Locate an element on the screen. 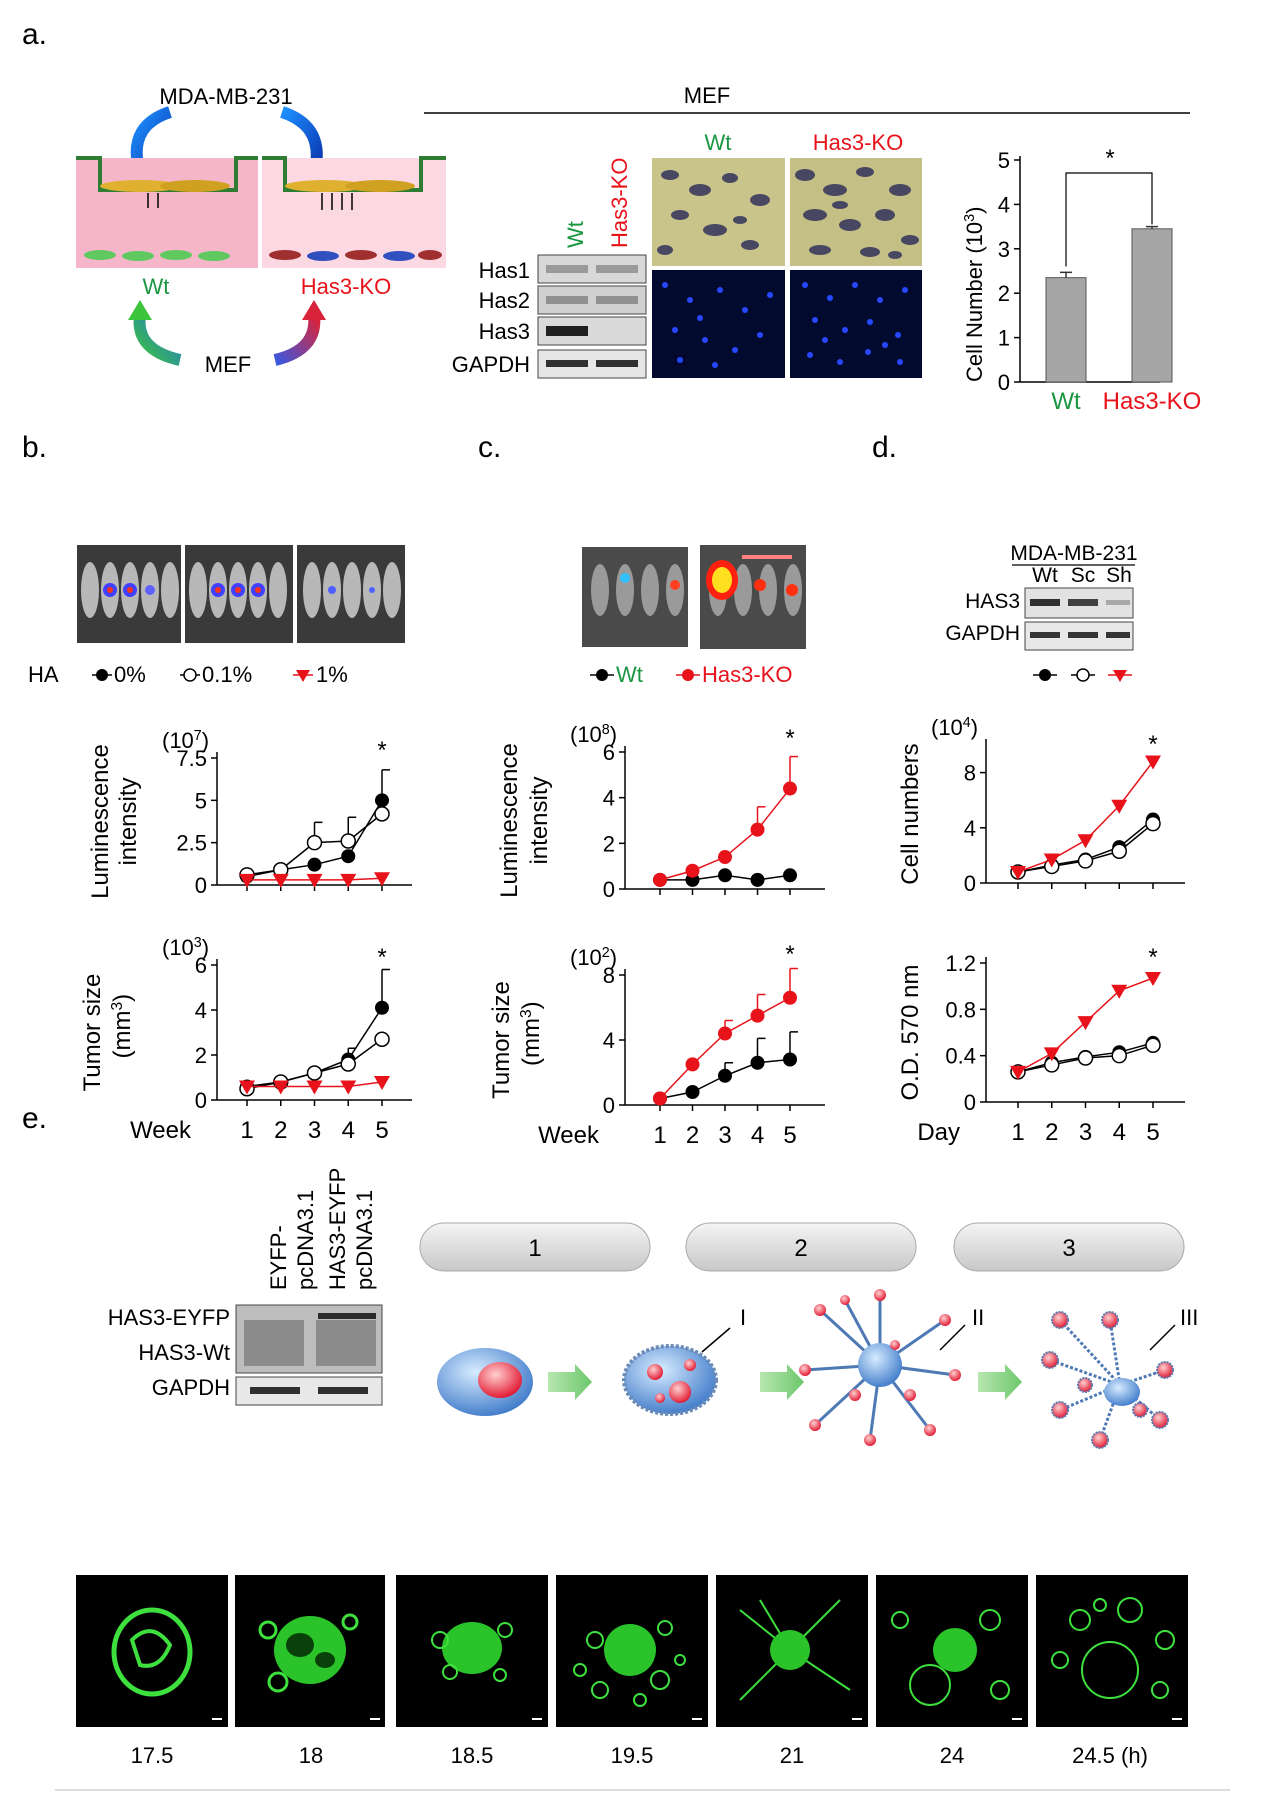  y-tick-label: 1 is located at coordinates (1004, 338).